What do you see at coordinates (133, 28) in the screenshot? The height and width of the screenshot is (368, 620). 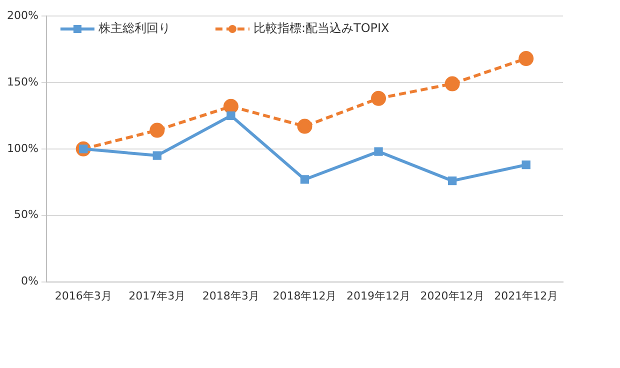 I see `legend-label: 株主総利回り` at bounding box center [133, 28].